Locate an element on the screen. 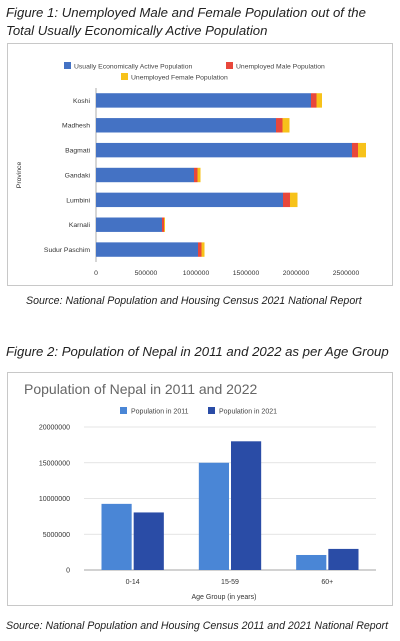 This screenshot has width=400, height=641. bar-sudur-paschim-unemployed-female-population is located at coordinates (203, 249).